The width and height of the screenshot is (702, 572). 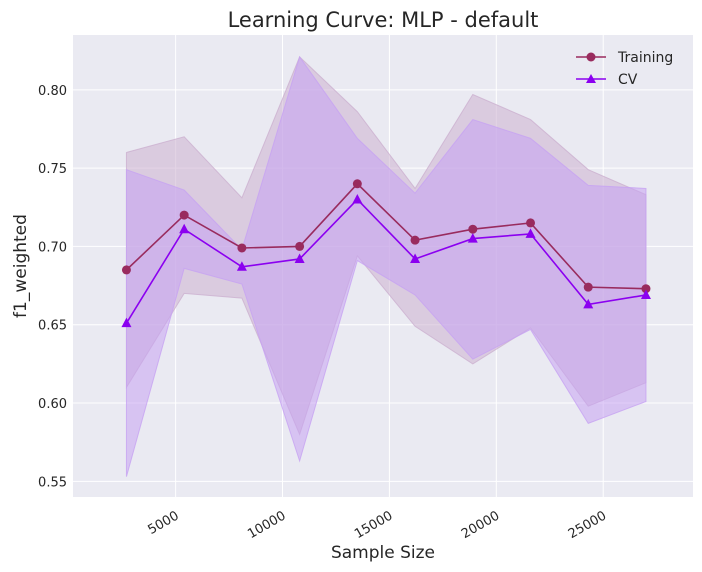 I want to click on chart-title: Learning Curve: MLP - default, so click(x=383, y=20).